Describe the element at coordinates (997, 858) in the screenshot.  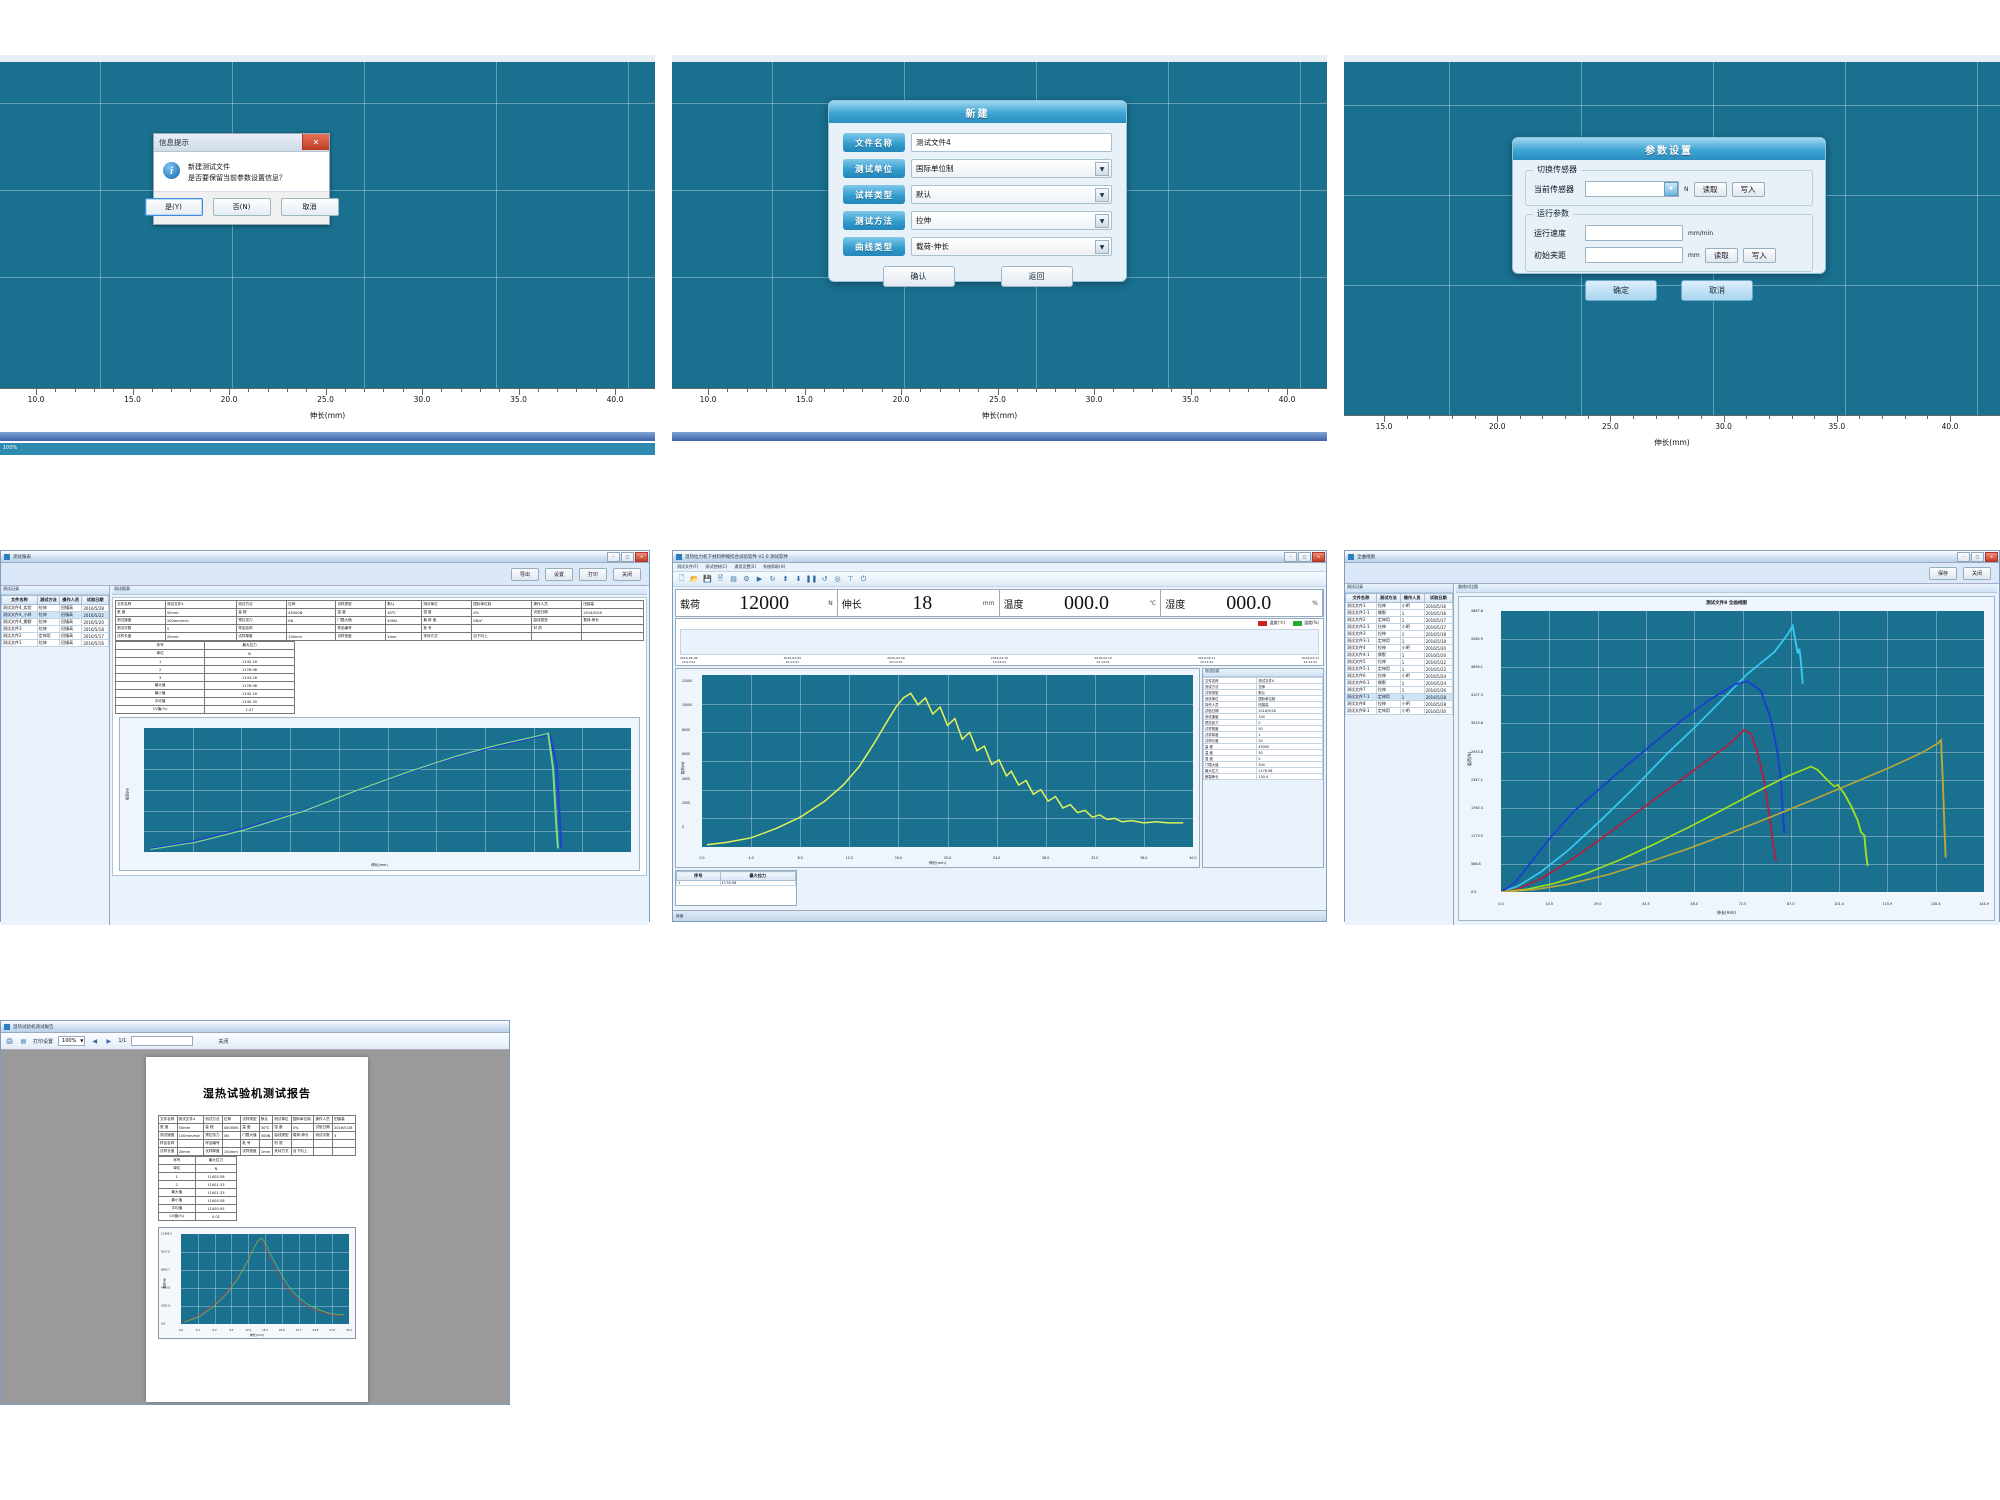
I see `chart-x-tick-label: 24.0` at that location.